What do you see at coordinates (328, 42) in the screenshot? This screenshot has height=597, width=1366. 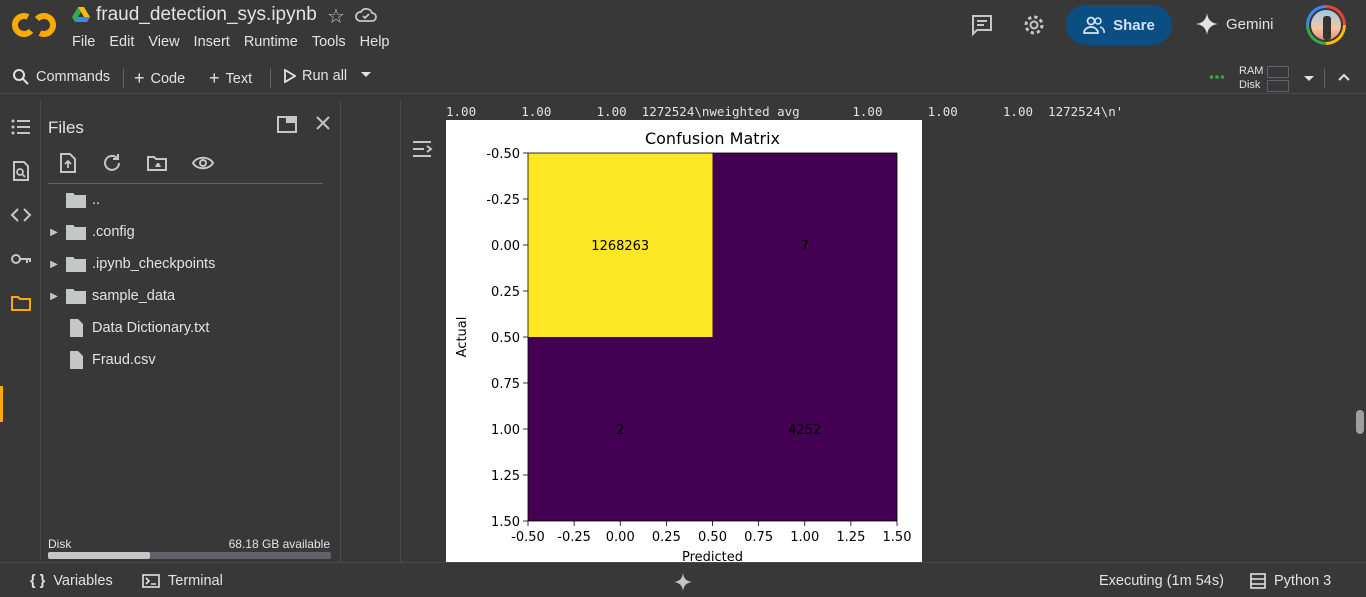 I see `menu-tools: Tools` at bounding box center [328, 42].